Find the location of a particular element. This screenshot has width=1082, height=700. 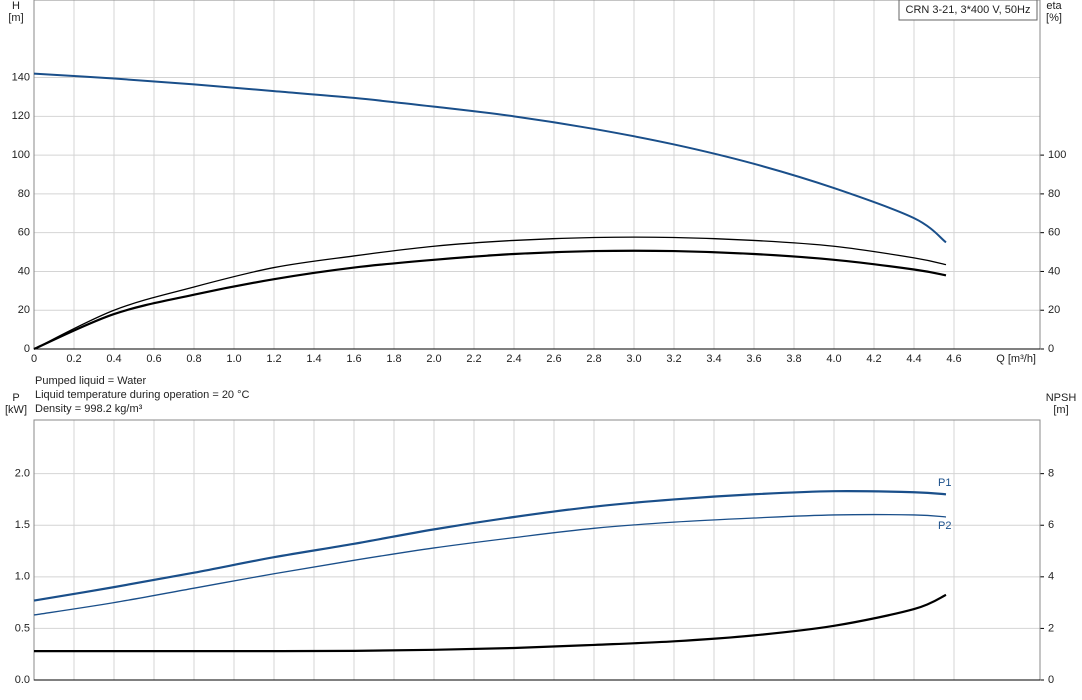

x-tick-label: 4.2 is located at coordinates (873, 359).